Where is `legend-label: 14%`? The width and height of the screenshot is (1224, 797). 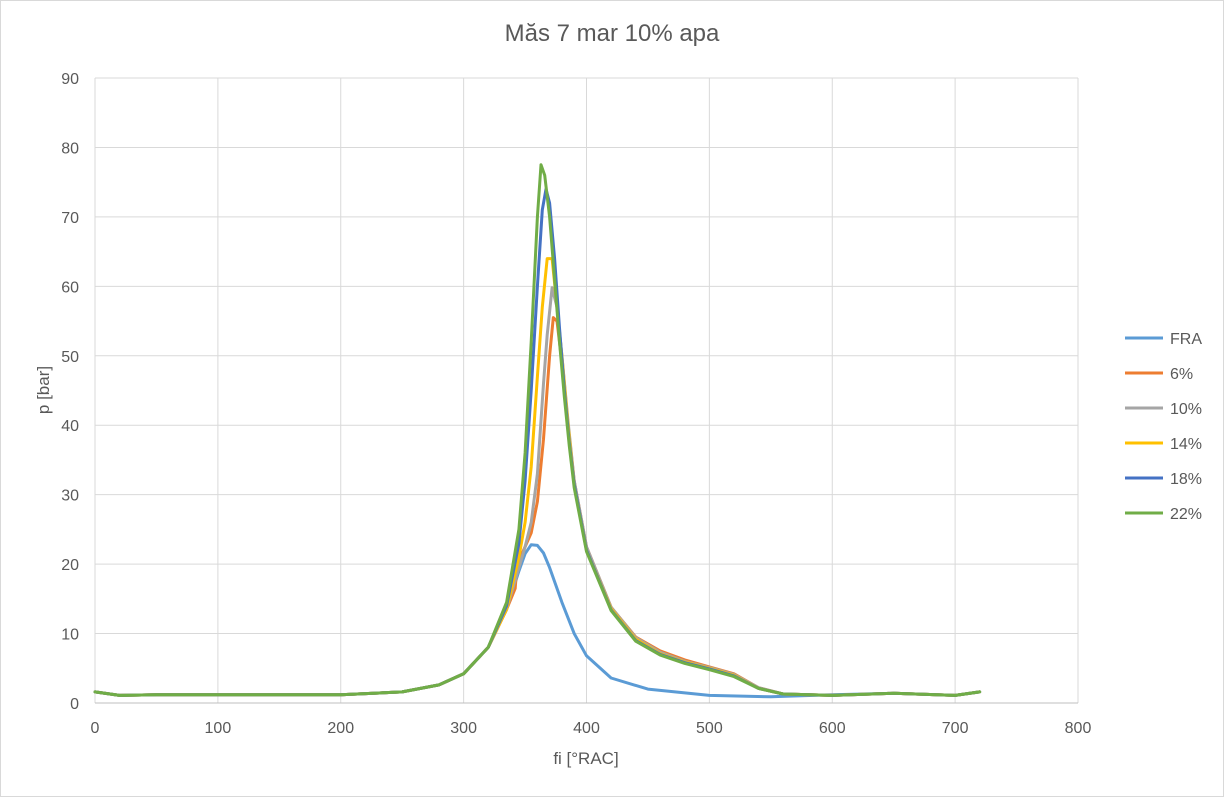 legend-label: 14% is located at coordinates (1186, 444).